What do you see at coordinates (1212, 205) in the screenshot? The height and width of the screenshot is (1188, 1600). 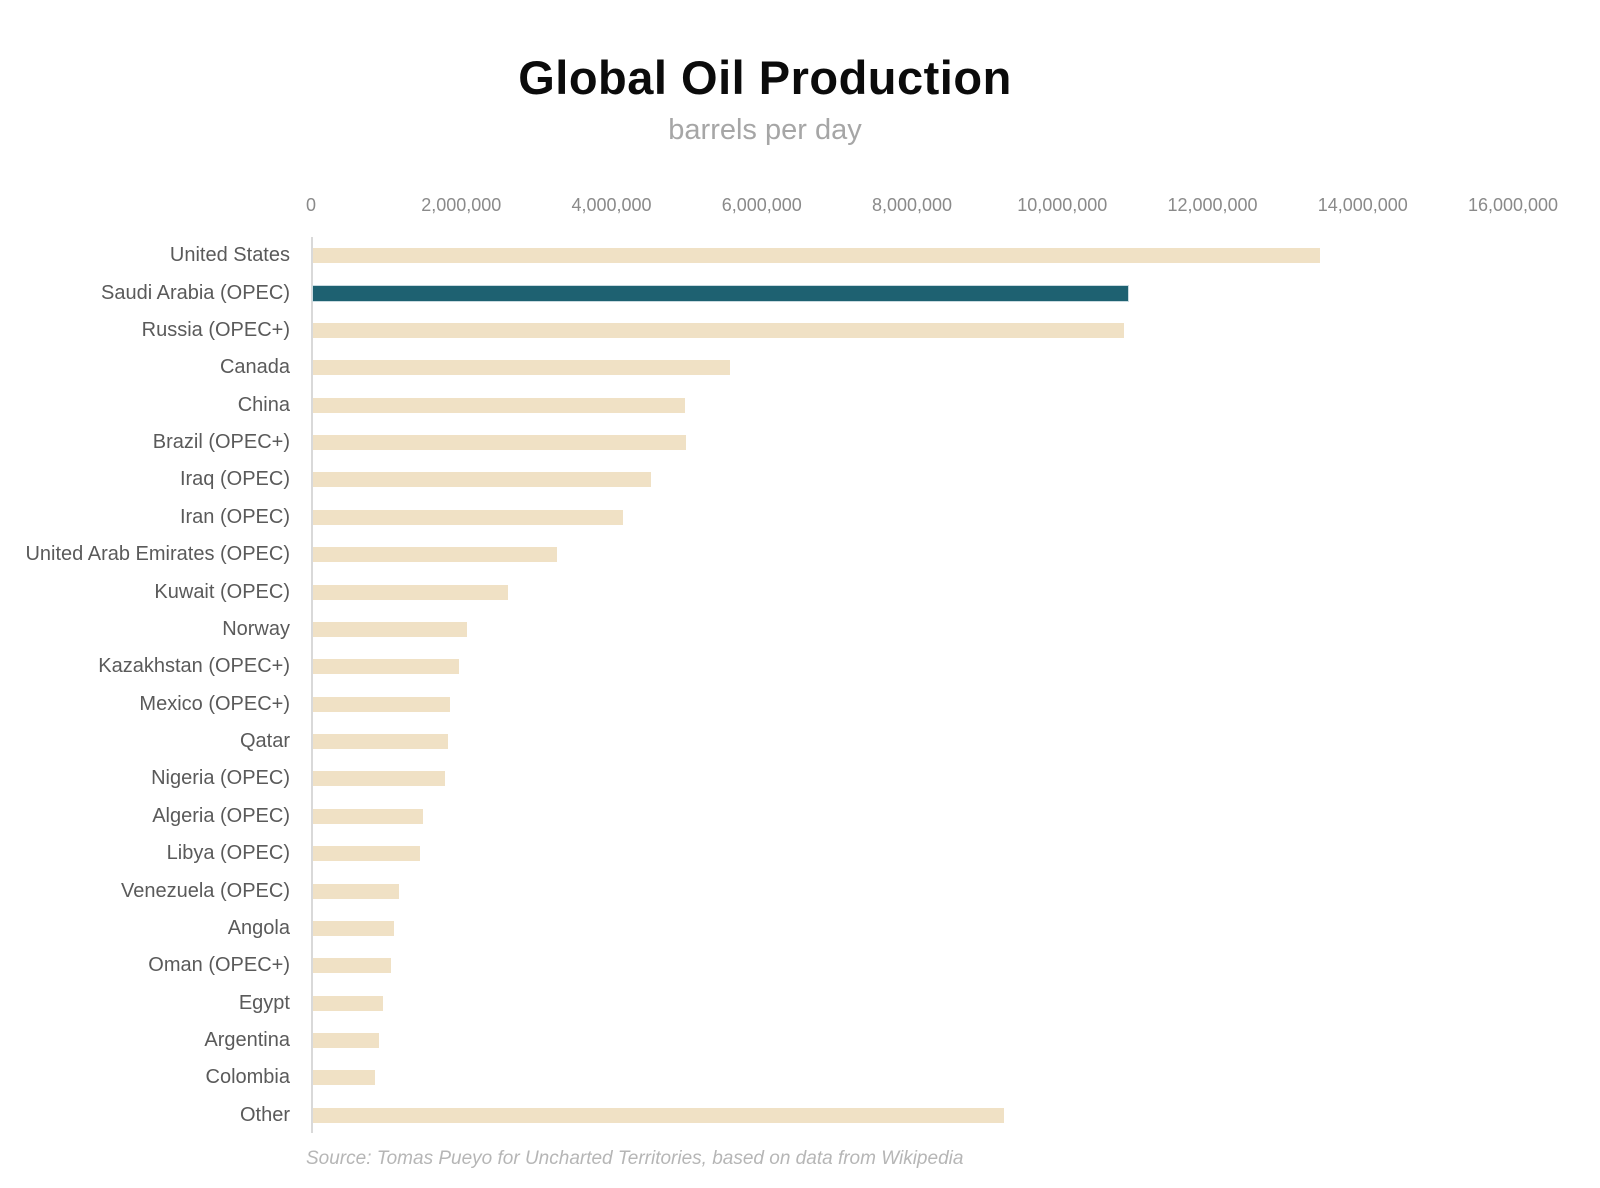 I see `x-tick-label: 12,000,000` at bounding box center [1212, 205].